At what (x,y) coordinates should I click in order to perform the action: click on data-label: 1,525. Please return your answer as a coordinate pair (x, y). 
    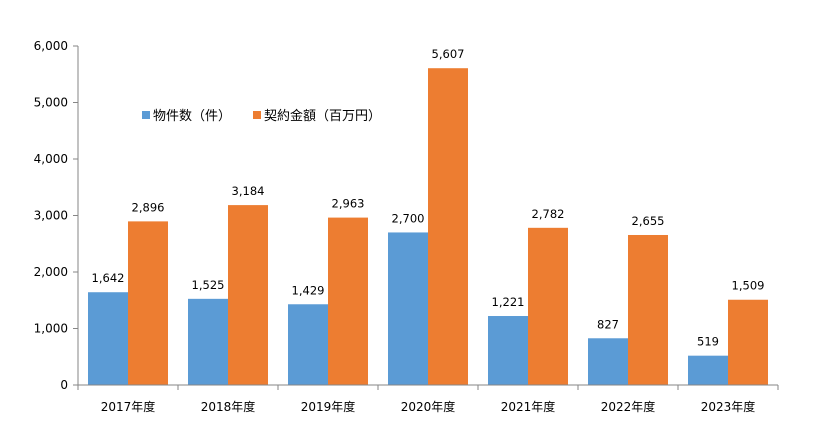
    Looking at the image, I should click on (208, 285).